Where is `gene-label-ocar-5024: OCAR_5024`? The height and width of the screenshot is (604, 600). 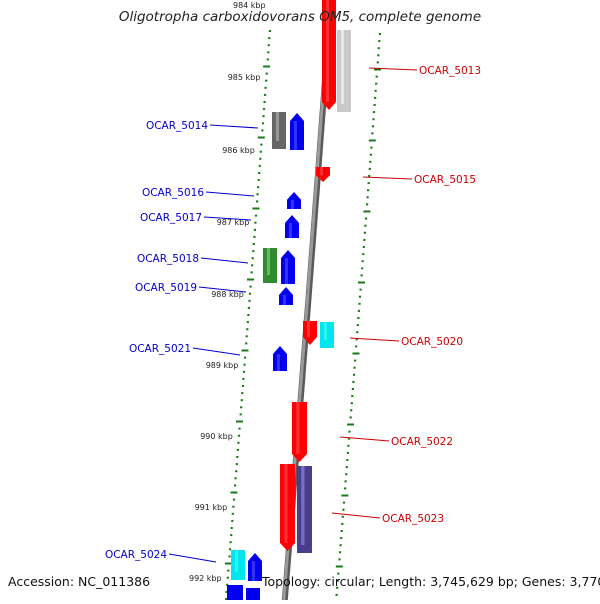
gene-label-ocar-5024: OCAR_5024 is located at coordinates (161, 556).